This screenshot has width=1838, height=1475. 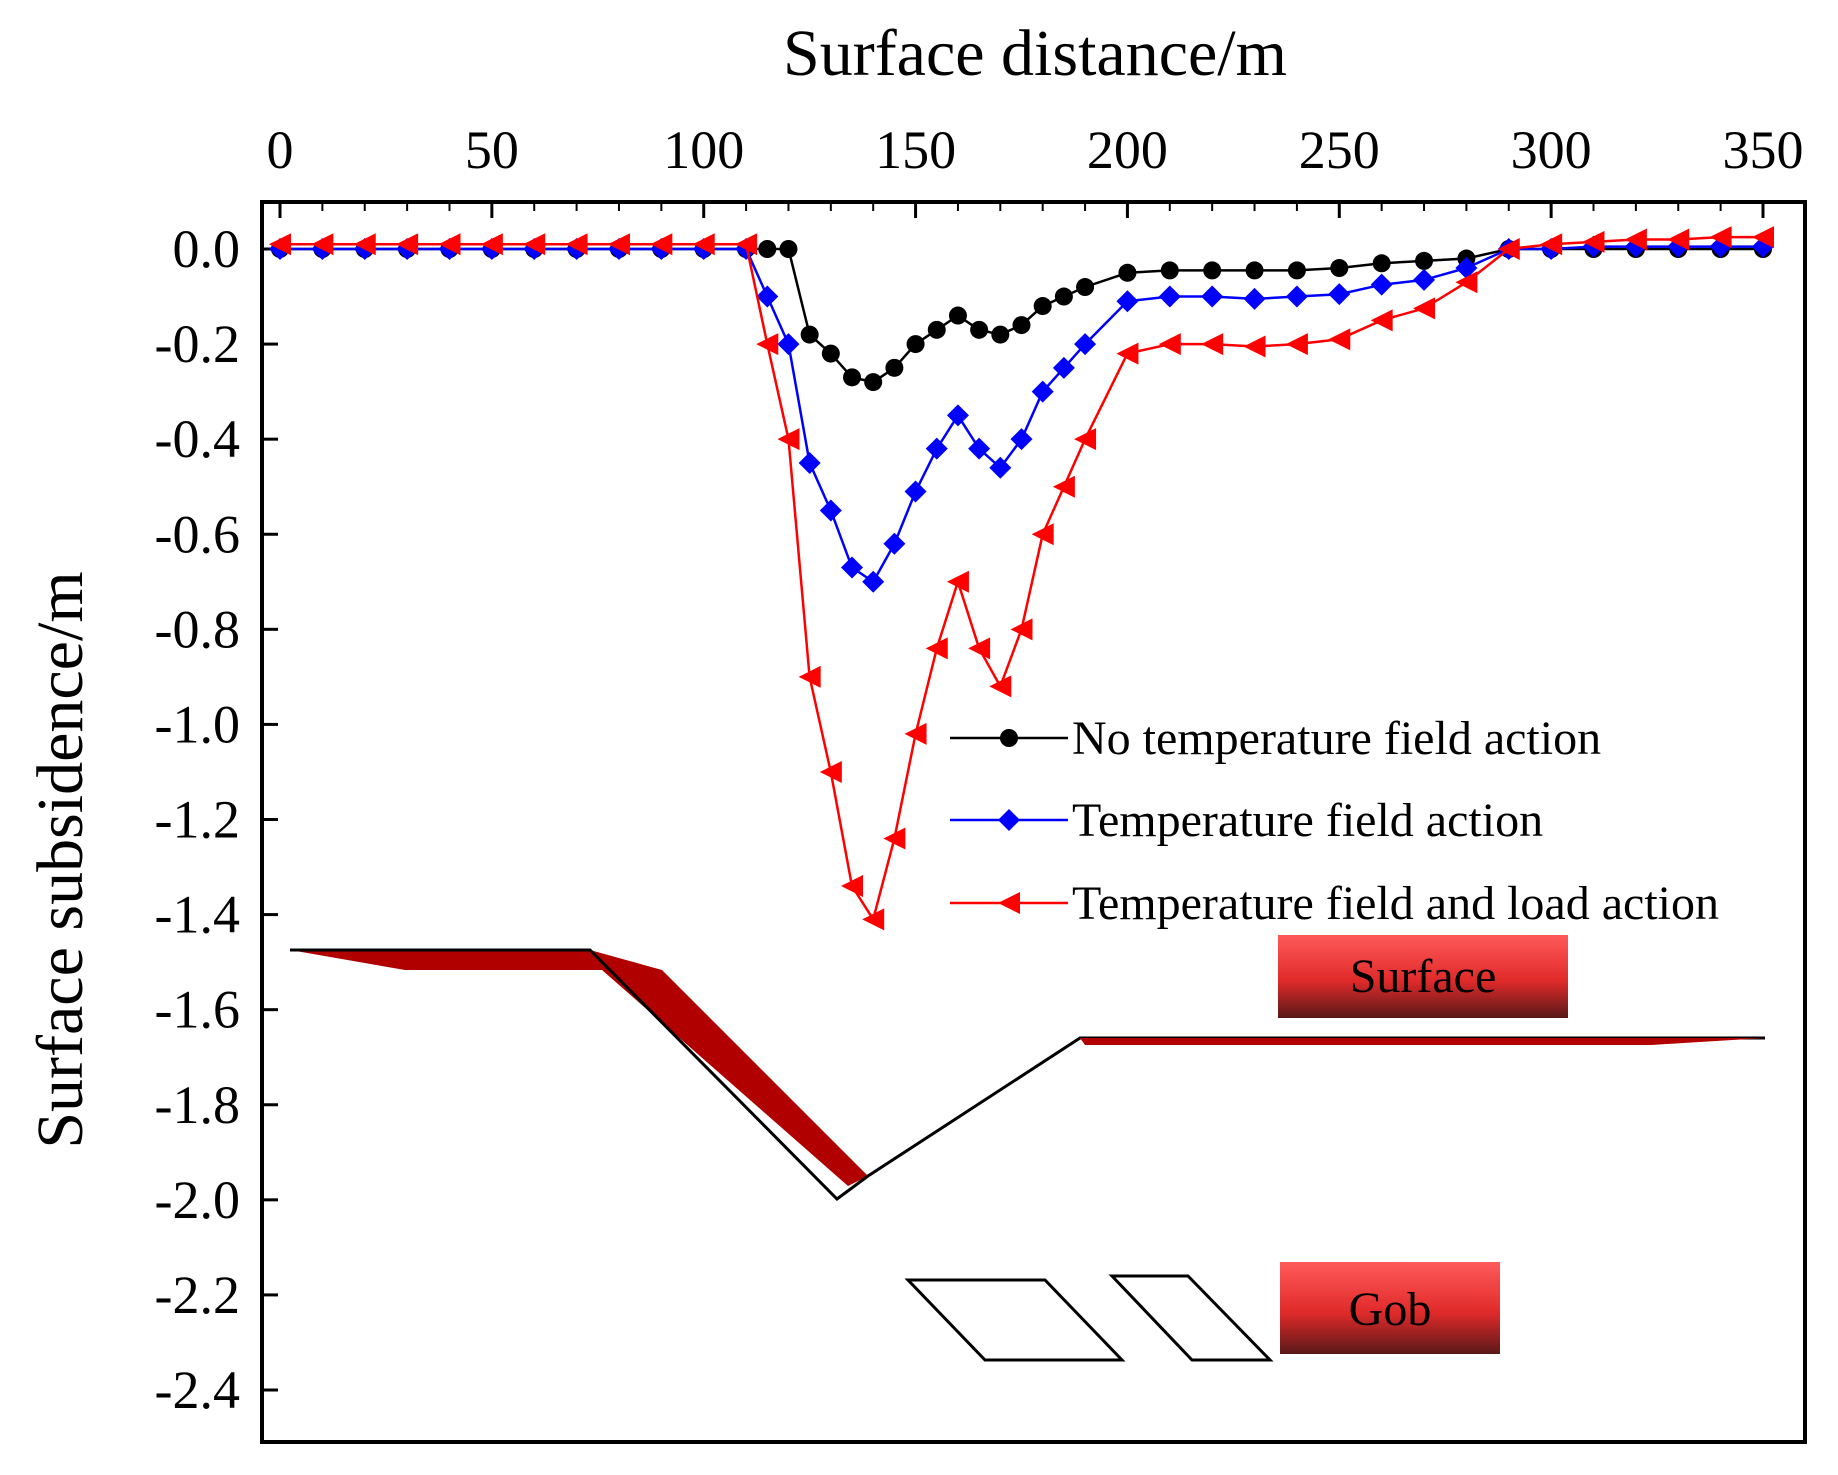 I want to click on y-tick-label: -1.8, so click(x=197, y=1105).